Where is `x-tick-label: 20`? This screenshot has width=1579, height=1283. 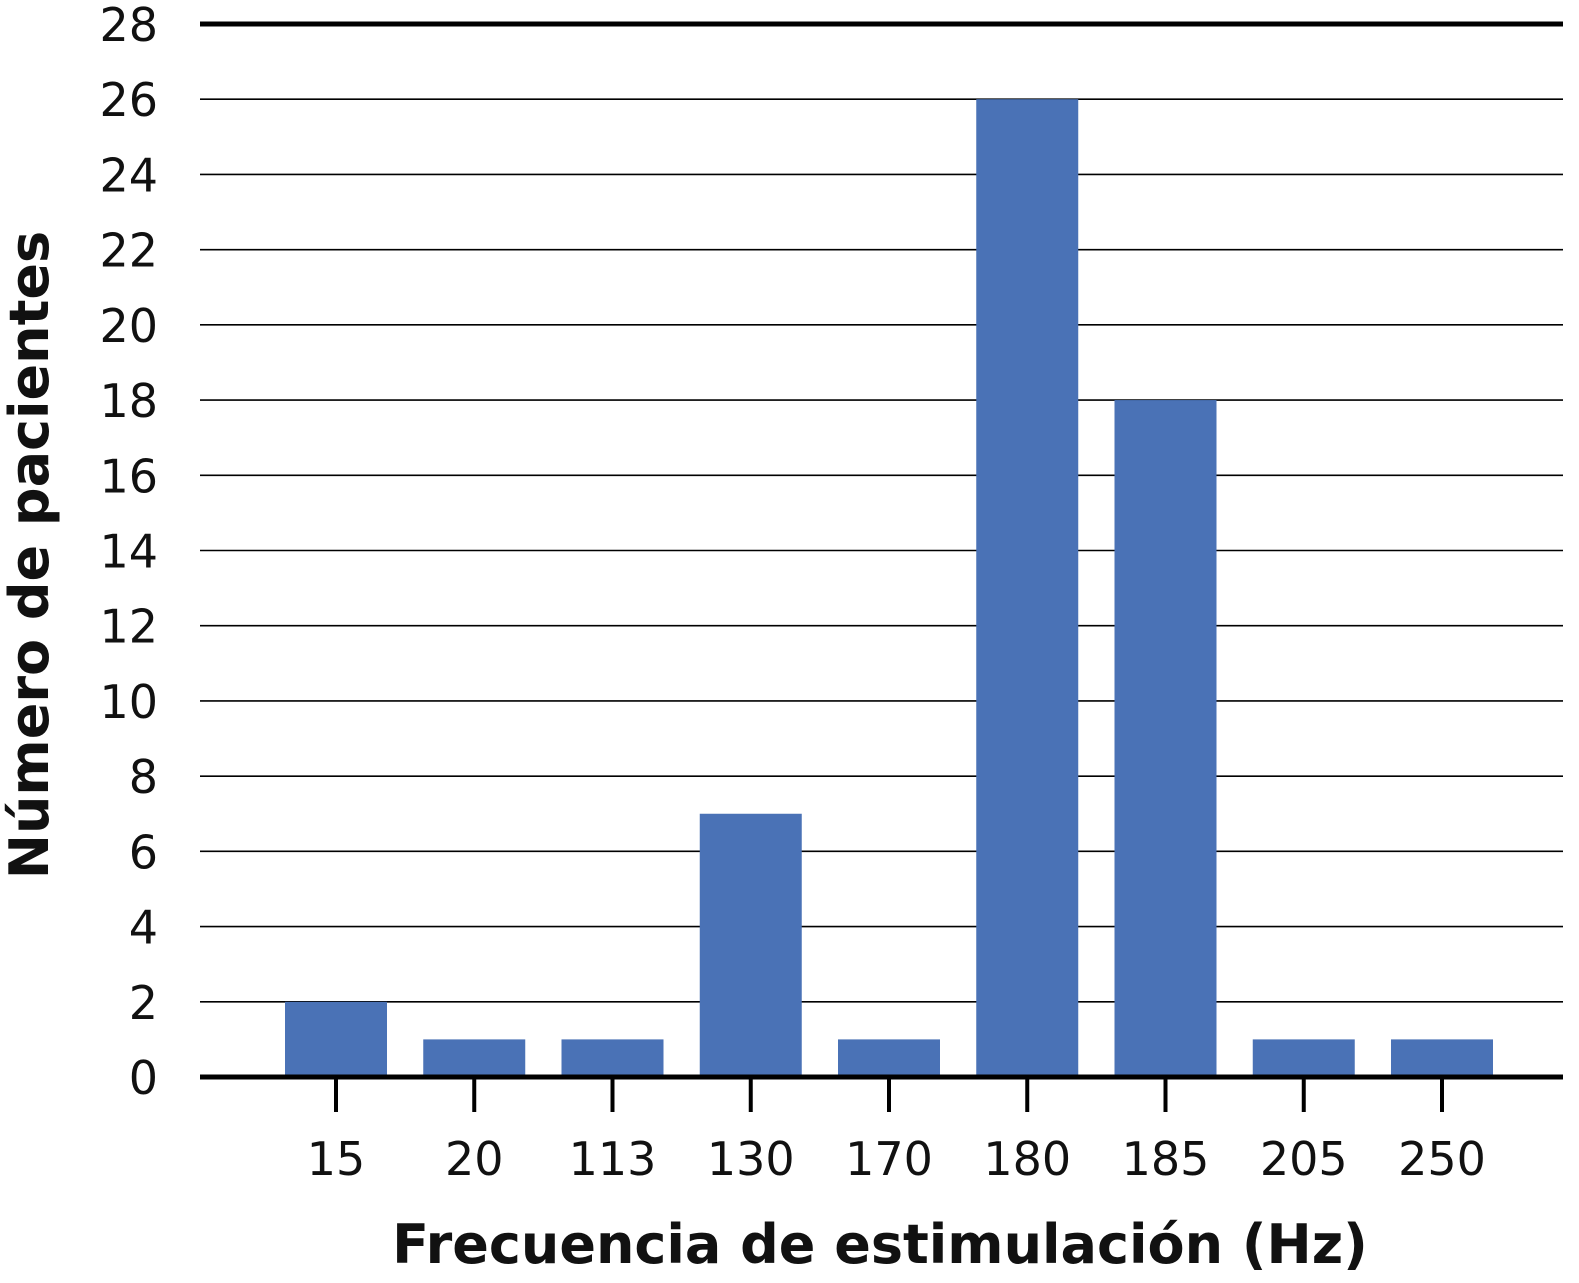
x-tick-label: 20 is located at coordinates (474, 1159).